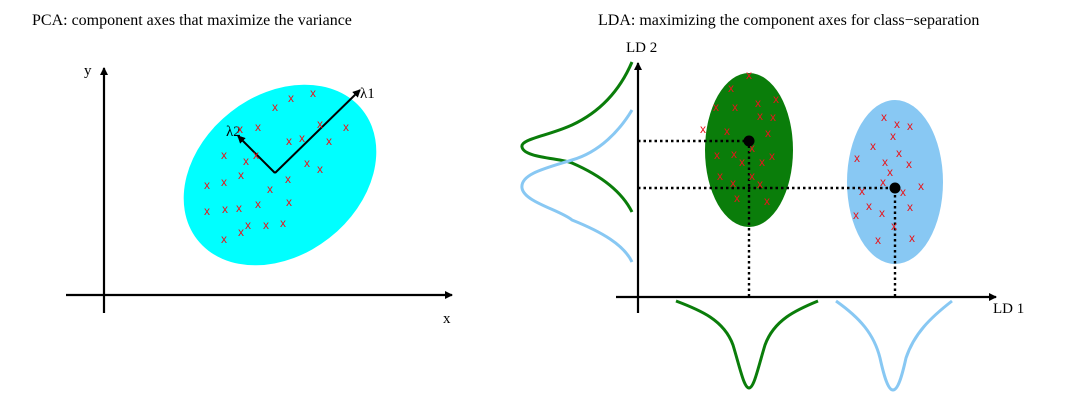 The width and height of the screenshot is (1087, 401). I want to click on pca-lambda2-label: λ2, so click(233, 132).